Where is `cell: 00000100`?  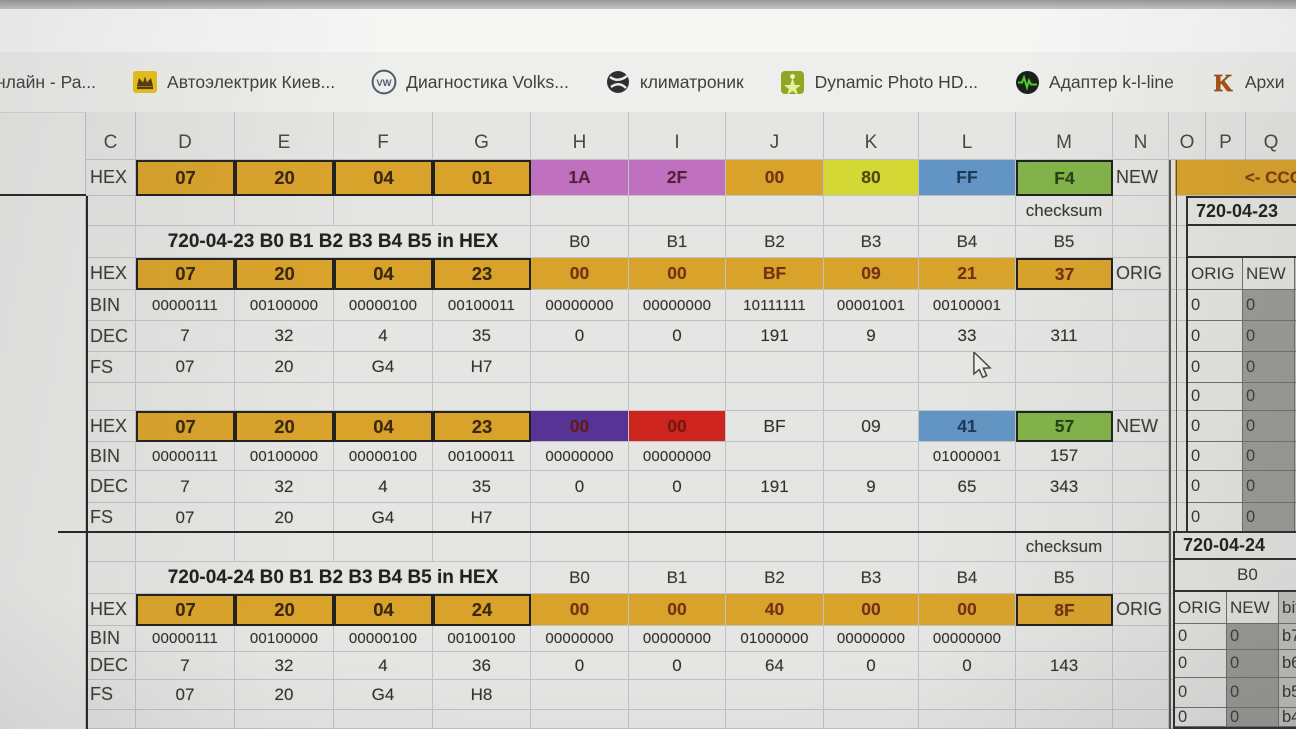
cell: 00000100 is located at coordinates (383, 456).